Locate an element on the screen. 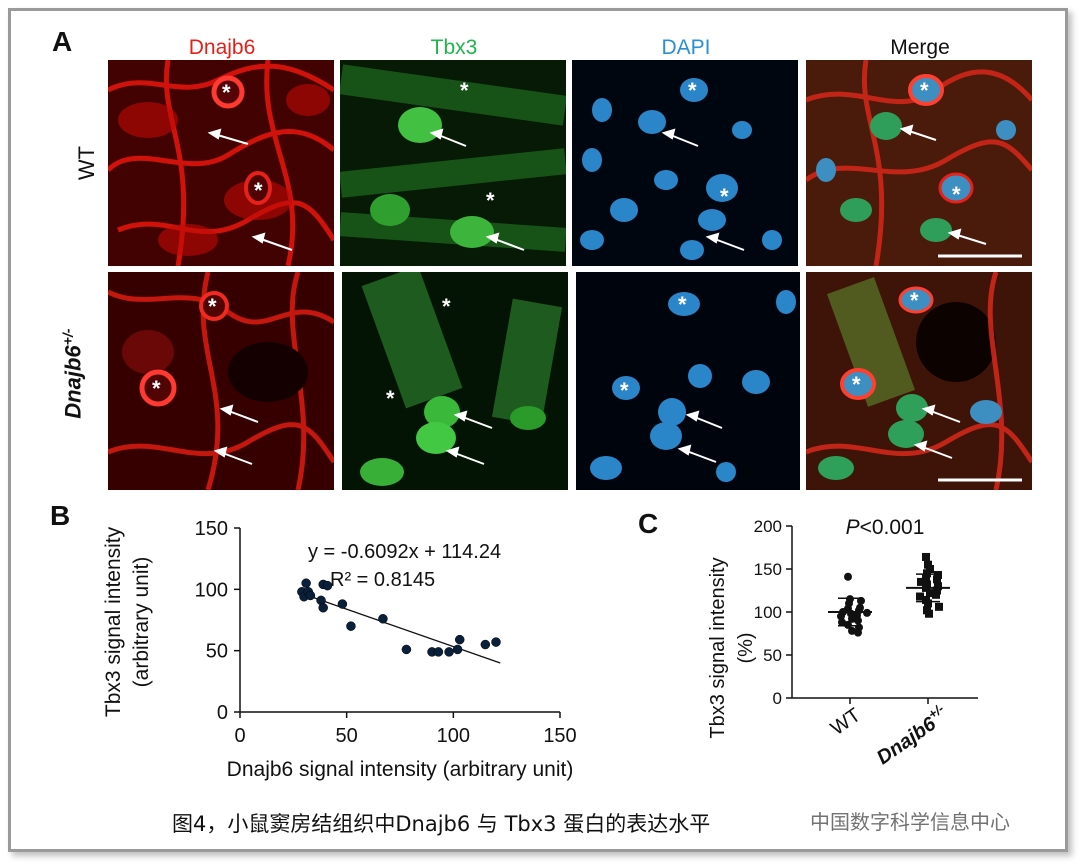 The image size is (1080, 868). micrograph-dapi-het: * * is located at coordinates (688, 381).